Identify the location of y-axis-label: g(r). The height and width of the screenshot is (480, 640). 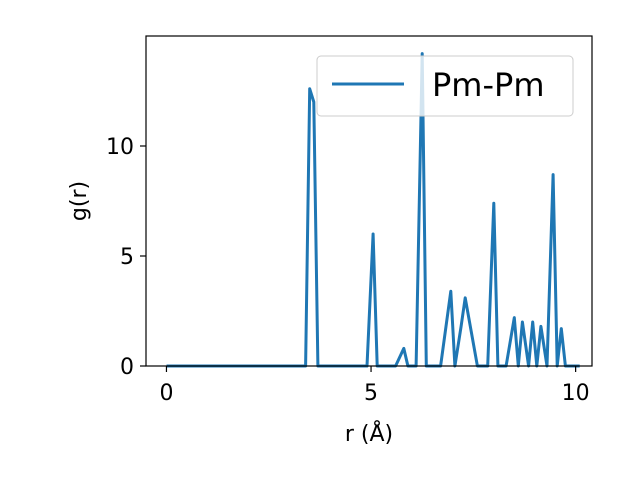
(79, 201).